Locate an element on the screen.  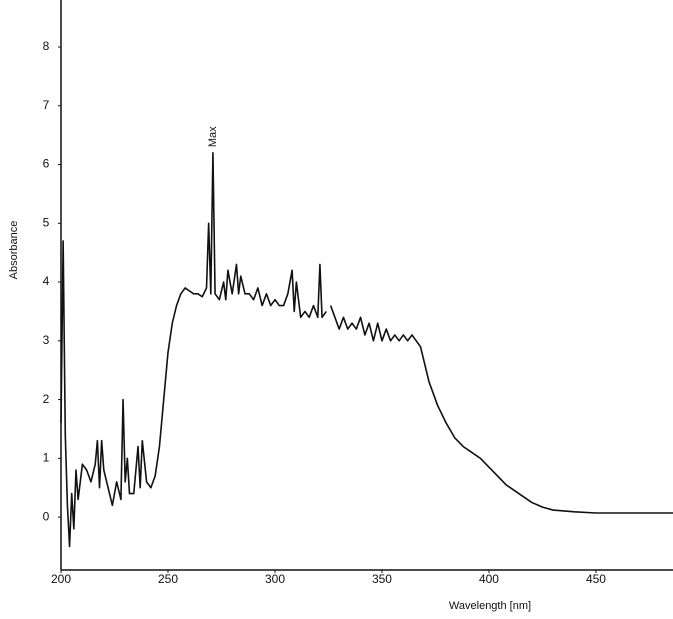
y-tick-label: 4 is located at coordinates (46, 281).